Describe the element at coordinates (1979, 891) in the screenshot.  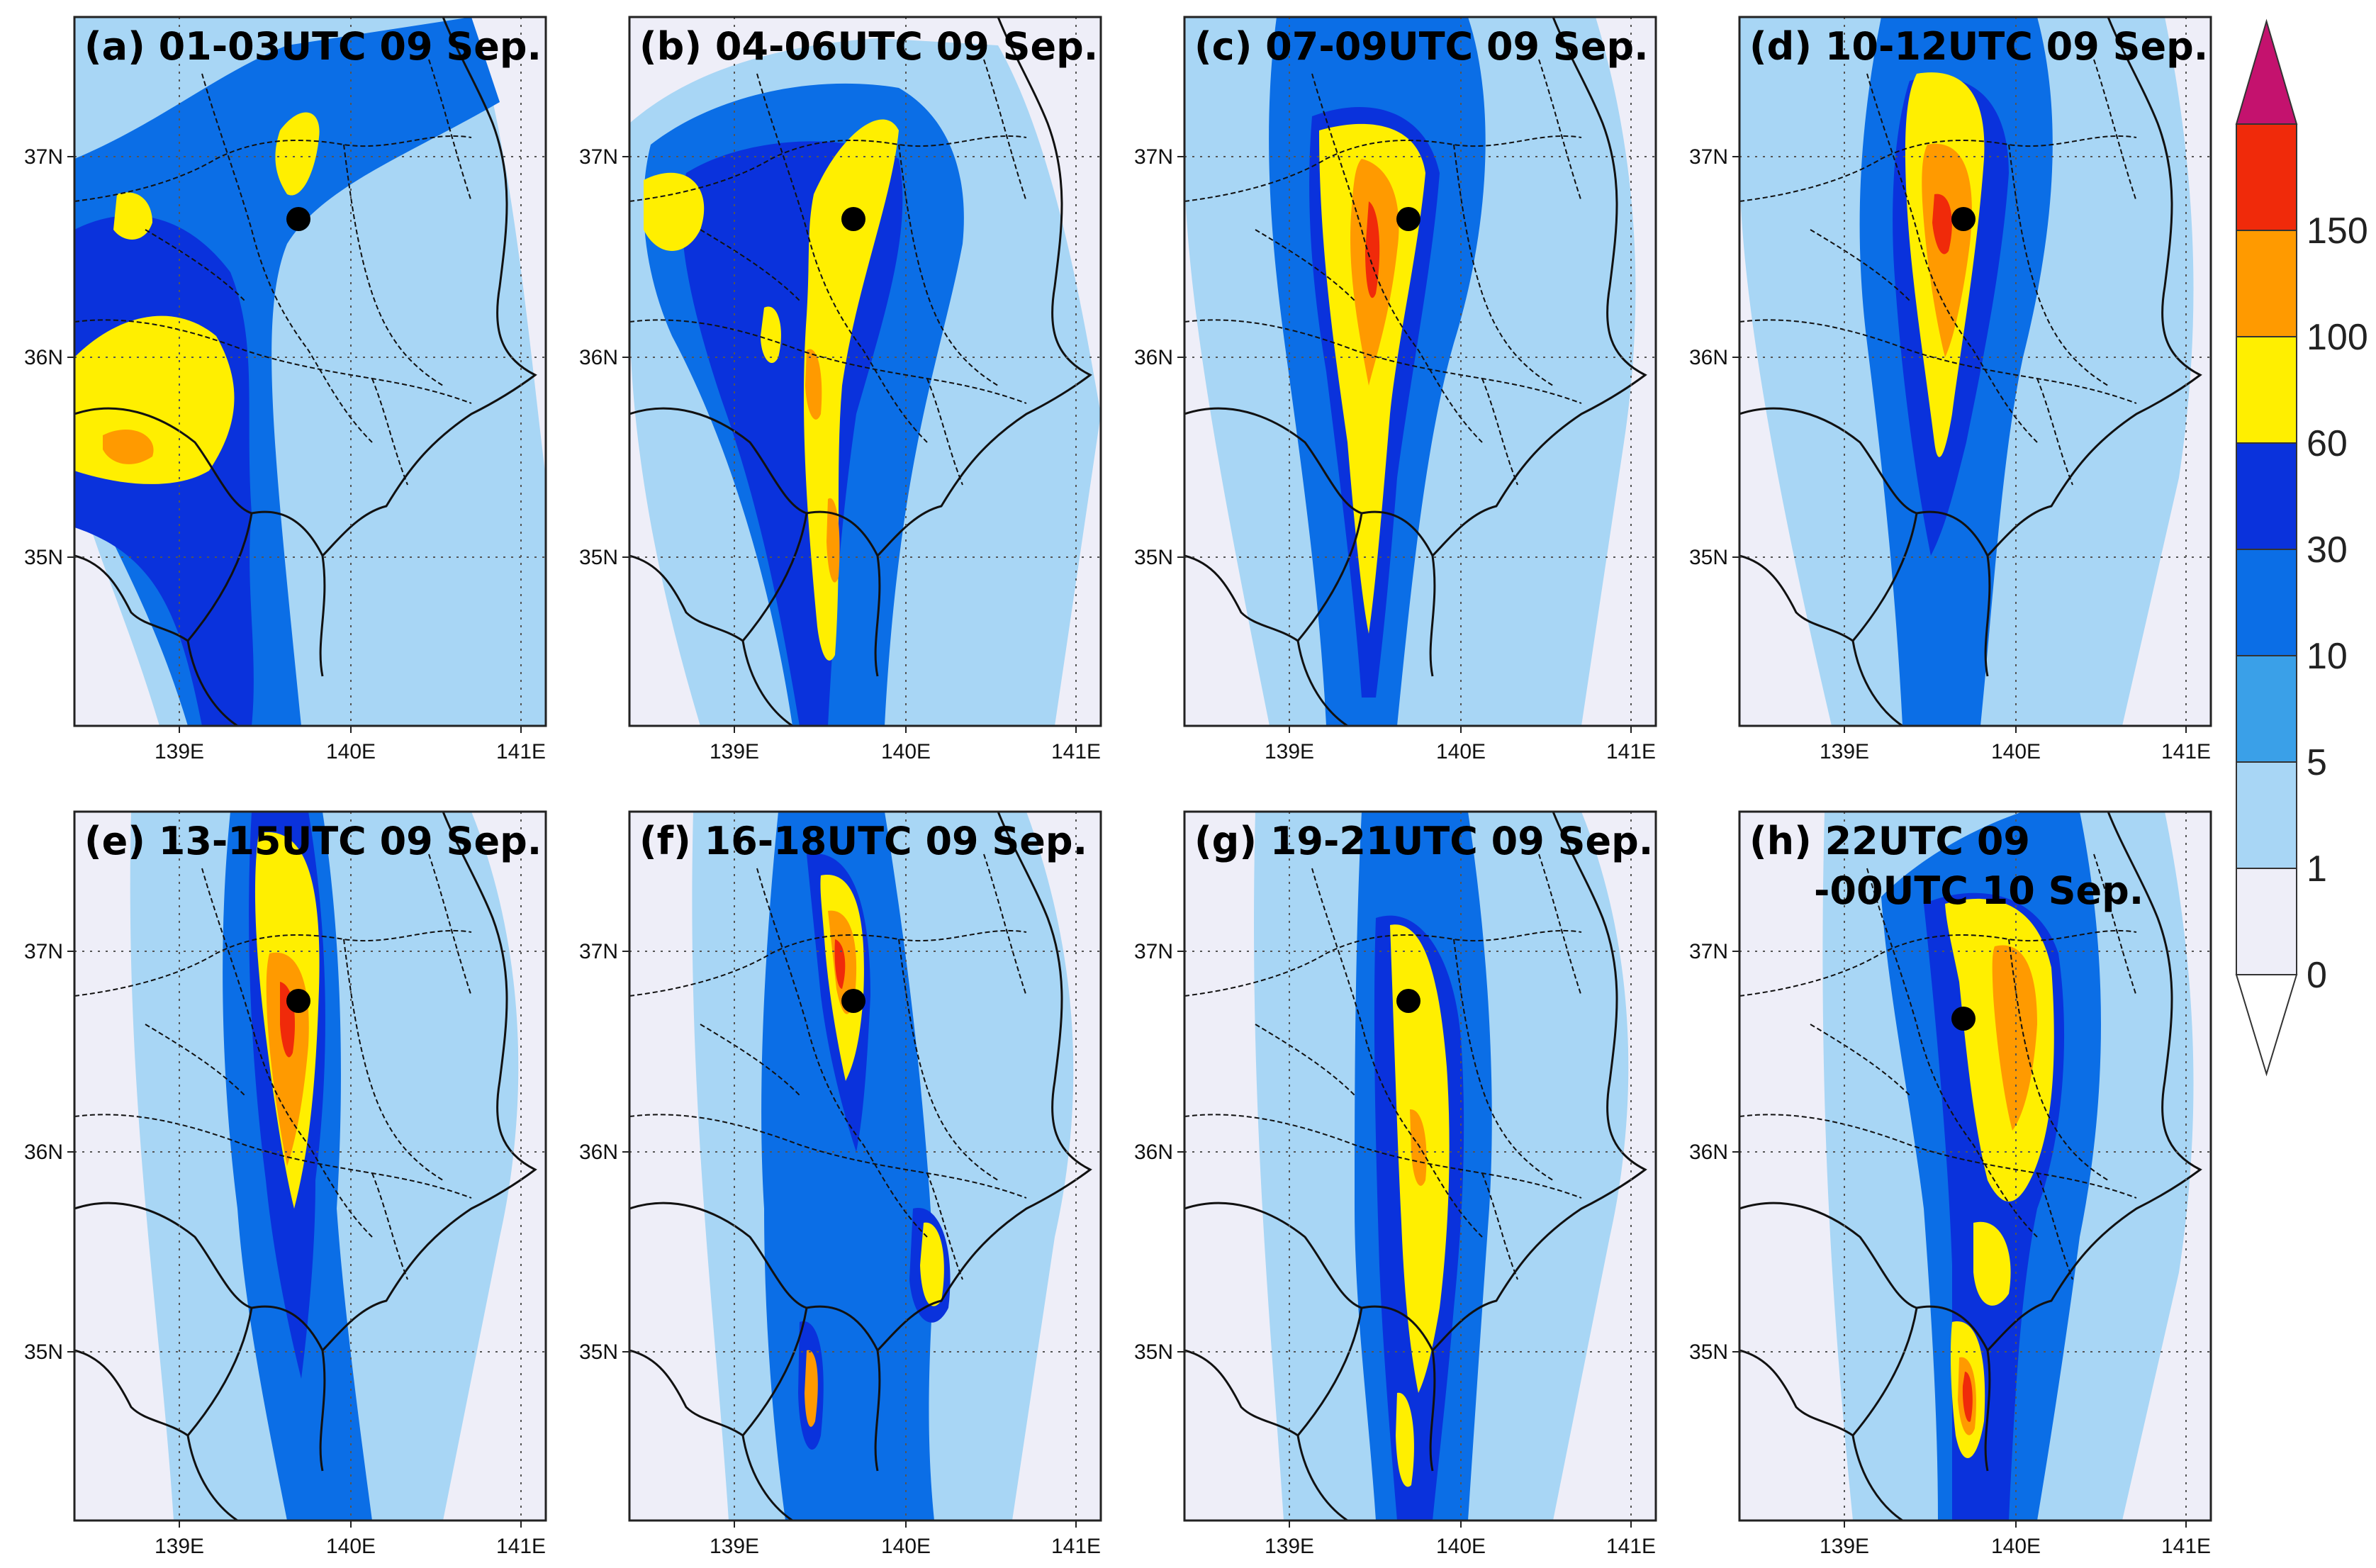
I see `panel-title-line2: -00UTC 10 Sep.` at that location.